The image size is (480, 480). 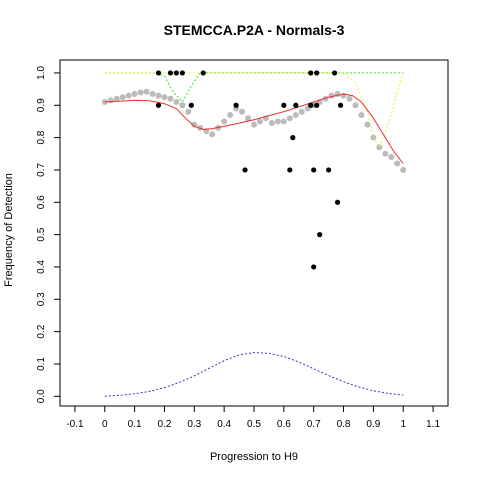 I want to click on x-tick-label: 0.1, so click(x=135, y=424).